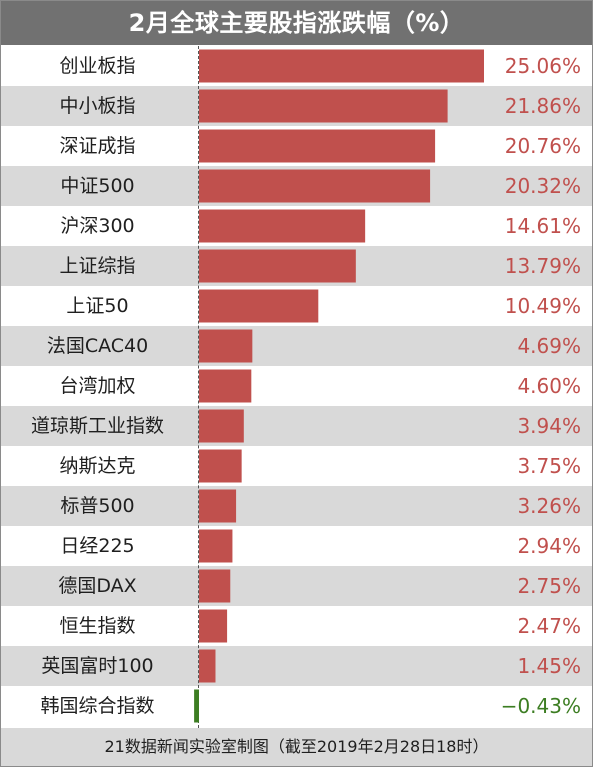 The width and height of the screenshot is (593, 768). I want to click on value-label: 1.45%, so click(549, 666).